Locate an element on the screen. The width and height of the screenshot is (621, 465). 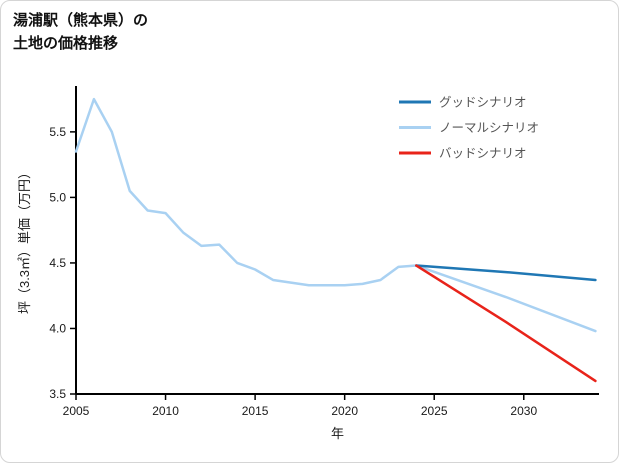
legend-label: バッドシナリオ is located at coordinates (483, 154).